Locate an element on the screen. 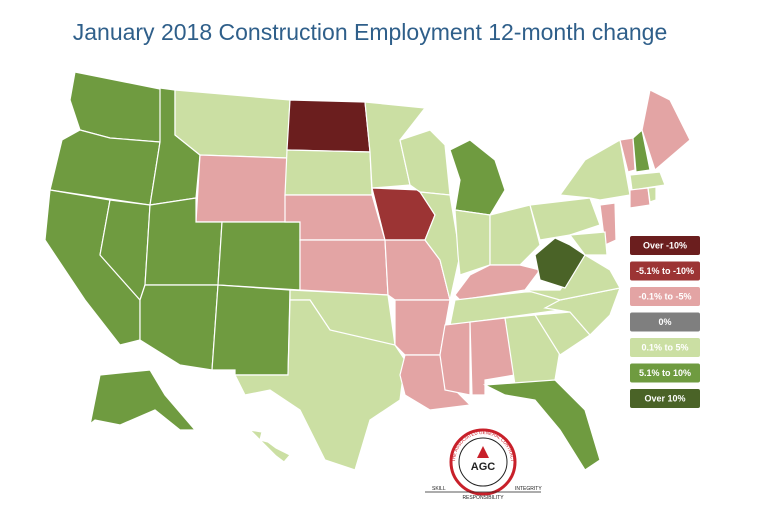 This screenshot has width=760, height=507. logo-letters: AGC is located at coordinates (483, 467).